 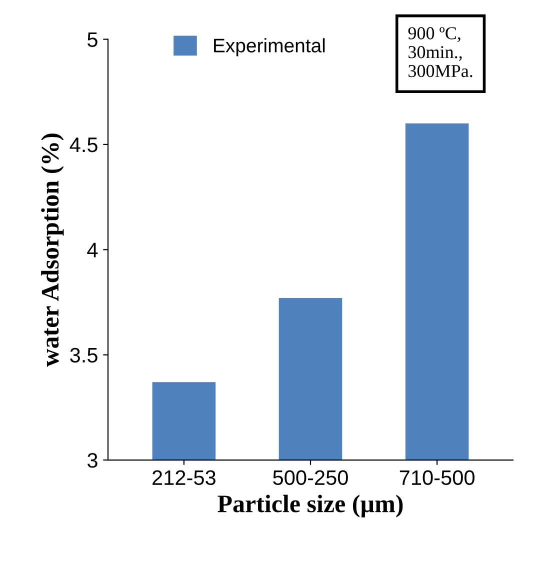 I want to click on y-tick-label: 3, so click(x=92, y=460).